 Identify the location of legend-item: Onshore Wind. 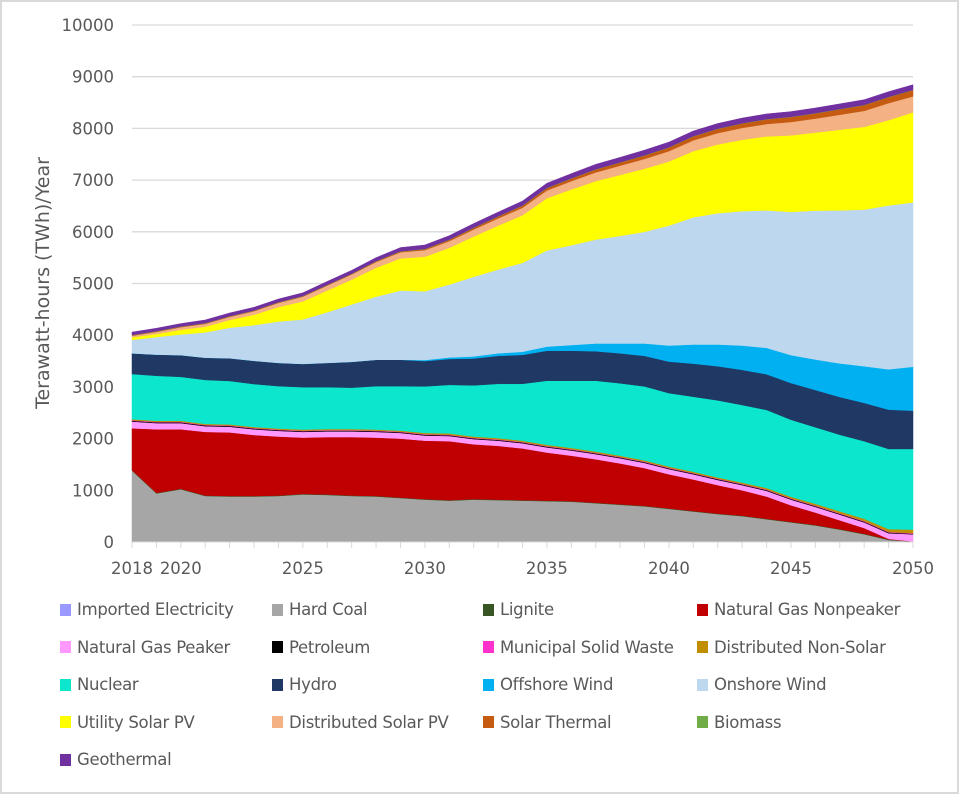
(762, 684).